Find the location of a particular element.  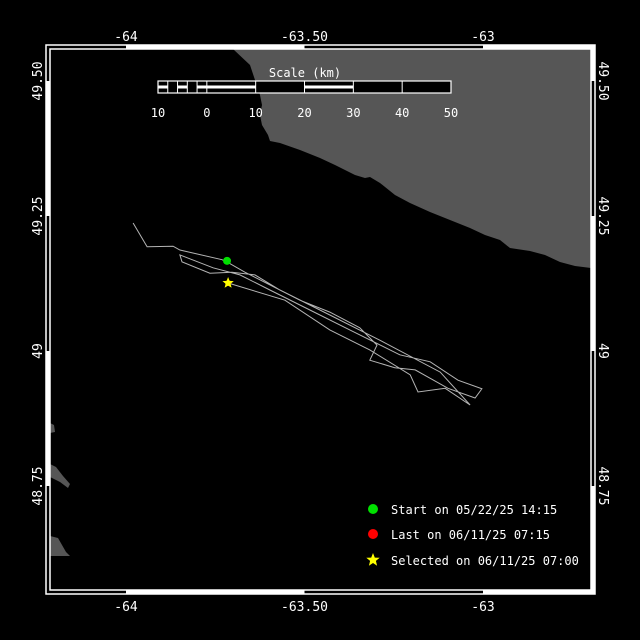

y-tick-label-right: 49 is located at coordinates (602, 351).